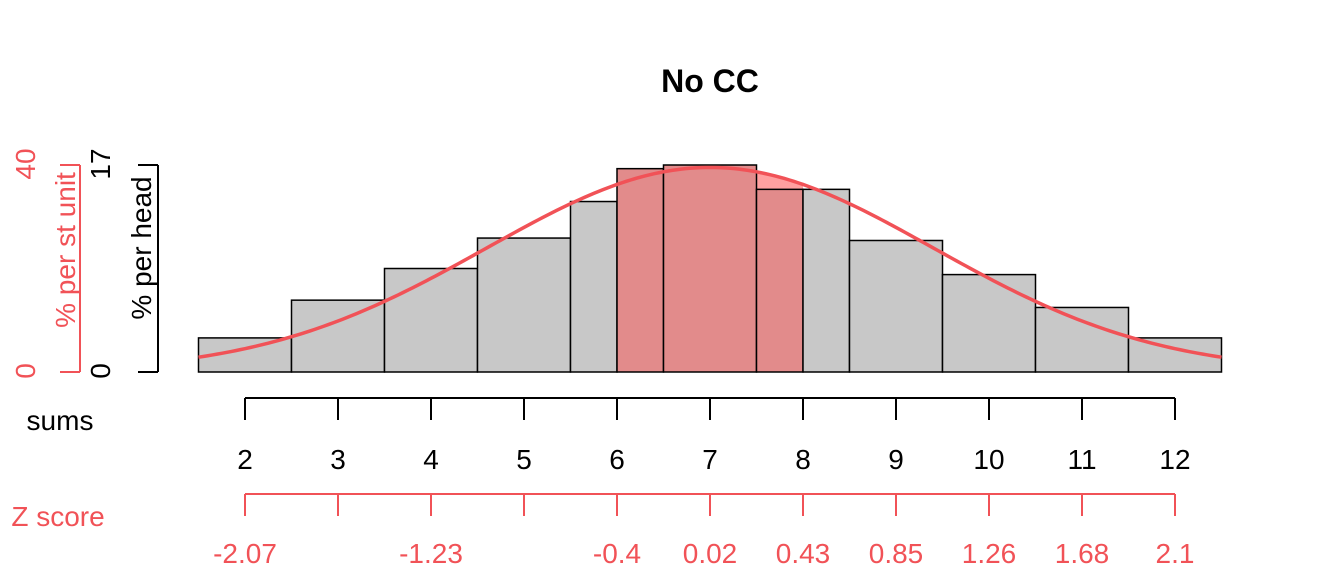  Describe the element at coordinates (141, 247) in the screenshot. I see `y-axis-label-inner: % per head` at that location.